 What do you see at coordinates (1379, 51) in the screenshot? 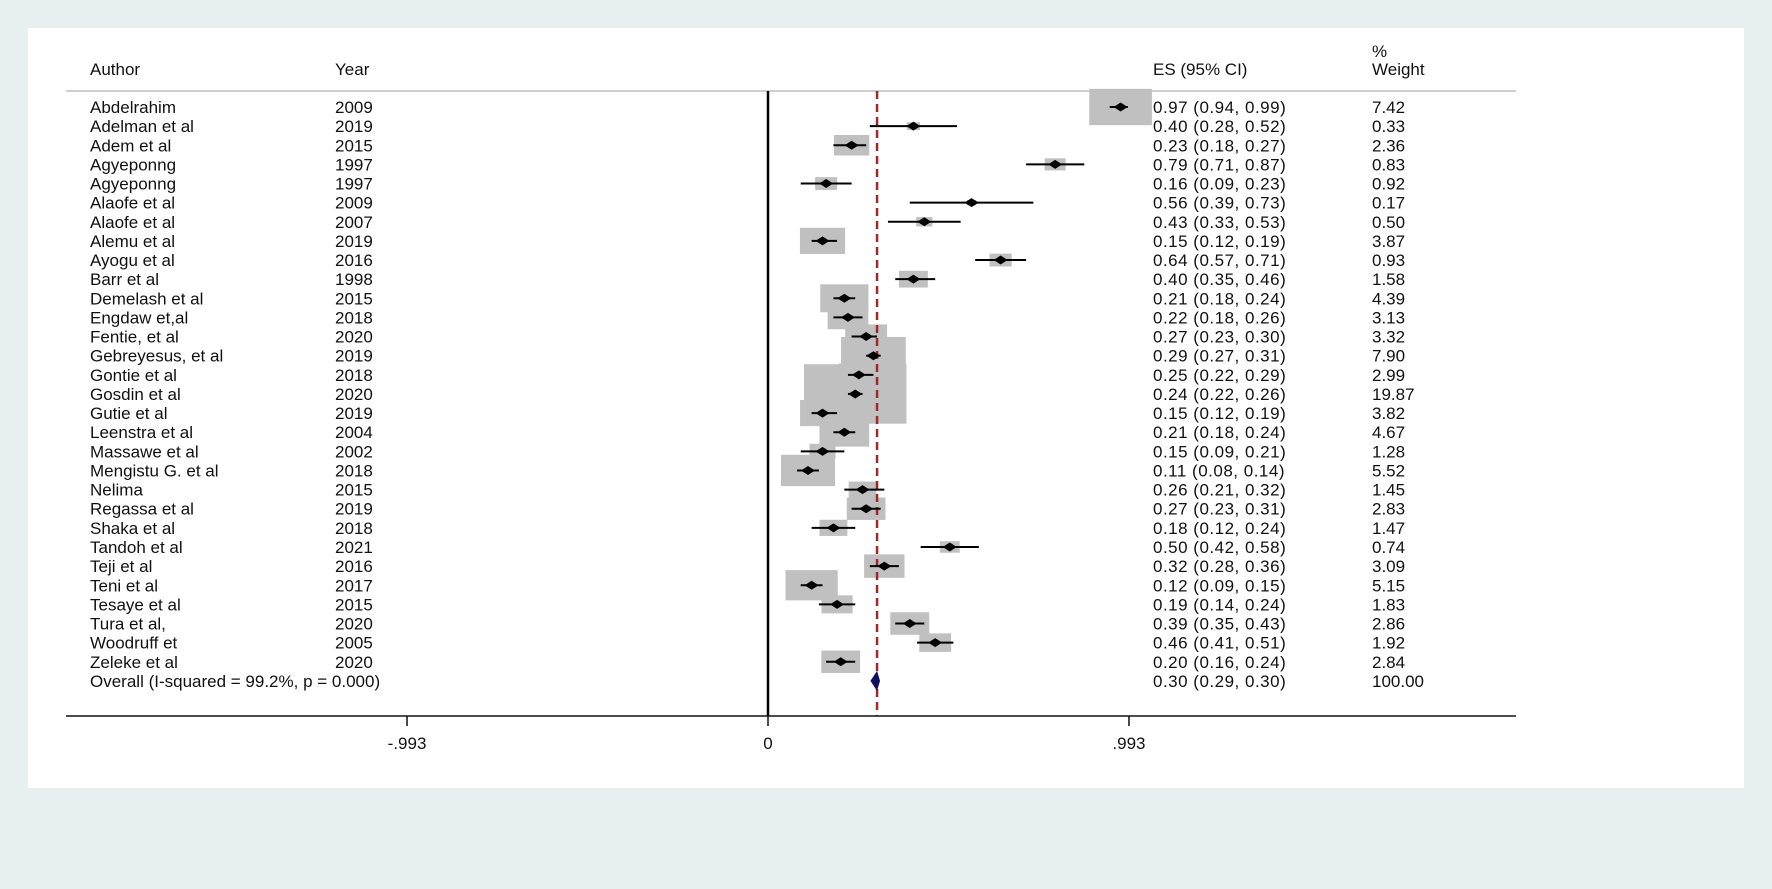
I see `header-weight-pct: %` at bounding box center [1379, 51].